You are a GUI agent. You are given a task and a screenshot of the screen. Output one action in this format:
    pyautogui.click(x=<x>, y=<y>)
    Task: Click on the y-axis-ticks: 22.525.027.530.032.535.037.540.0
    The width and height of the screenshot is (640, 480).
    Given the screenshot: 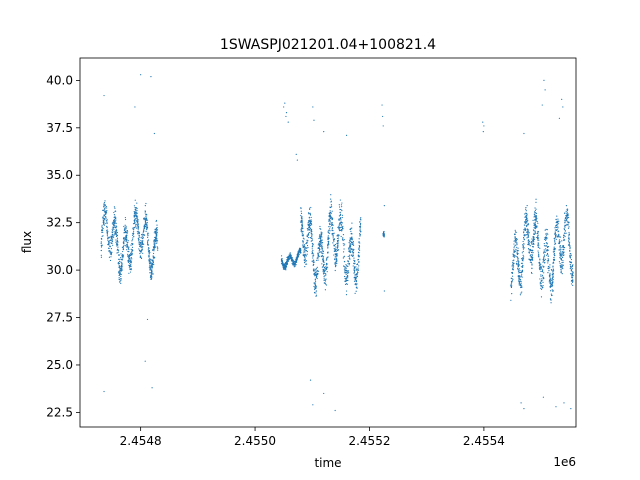 What is the action you would take?
    pyautogui.click(x=63, y=246)
    